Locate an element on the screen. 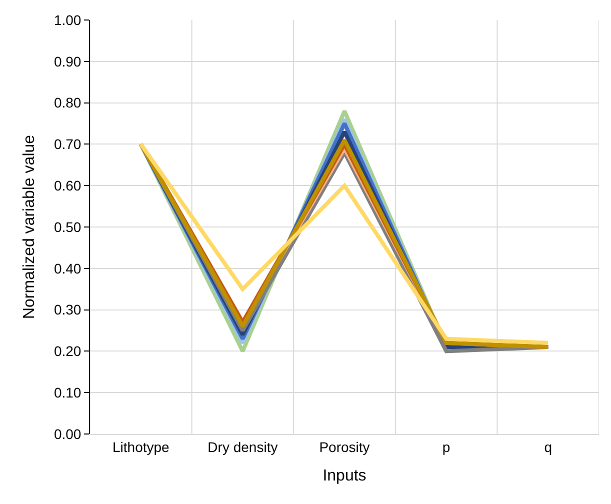  x-tick-label: Lithotype is located at coordinates (141, 446).